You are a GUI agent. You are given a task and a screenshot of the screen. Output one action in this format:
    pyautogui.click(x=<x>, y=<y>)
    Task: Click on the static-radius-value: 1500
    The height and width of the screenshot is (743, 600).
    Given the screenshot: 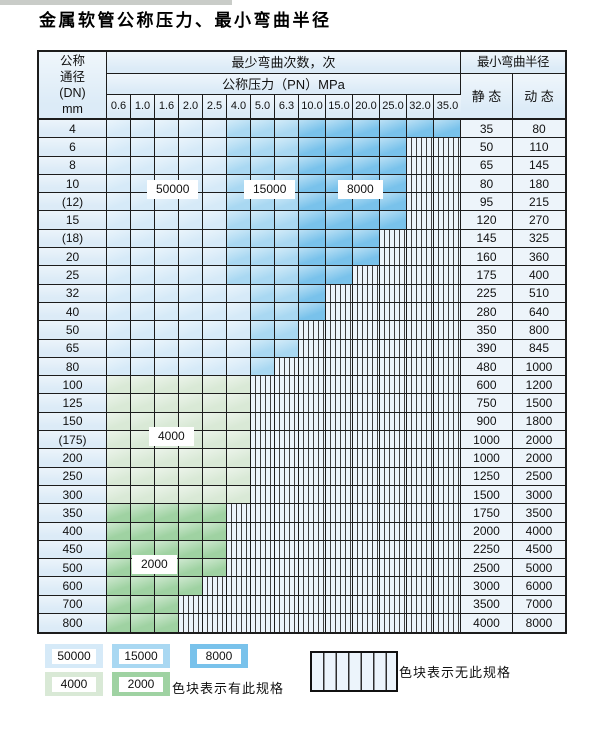 What is the action you would take?
    pyautogui.click(x=487, y=495)
    